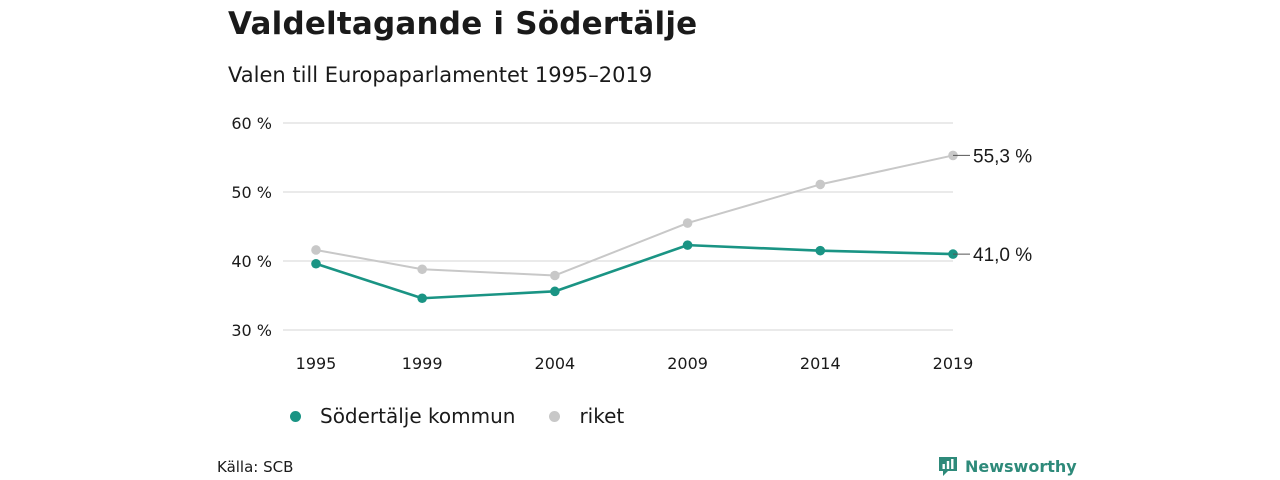  What do you see at coordinates (316, 363) in the screenshot?
I see `x-tick-label: 1995` at bounding box center [316, 363].